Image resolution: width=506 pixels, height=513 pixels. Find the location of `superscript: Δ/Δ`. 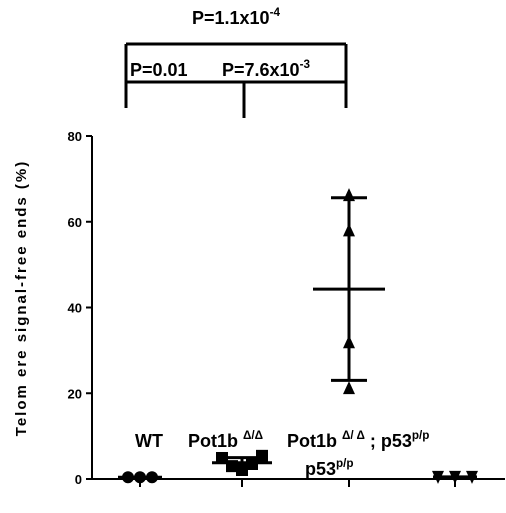

superscript: Δ/Δ is located at coordinates (253, 435).